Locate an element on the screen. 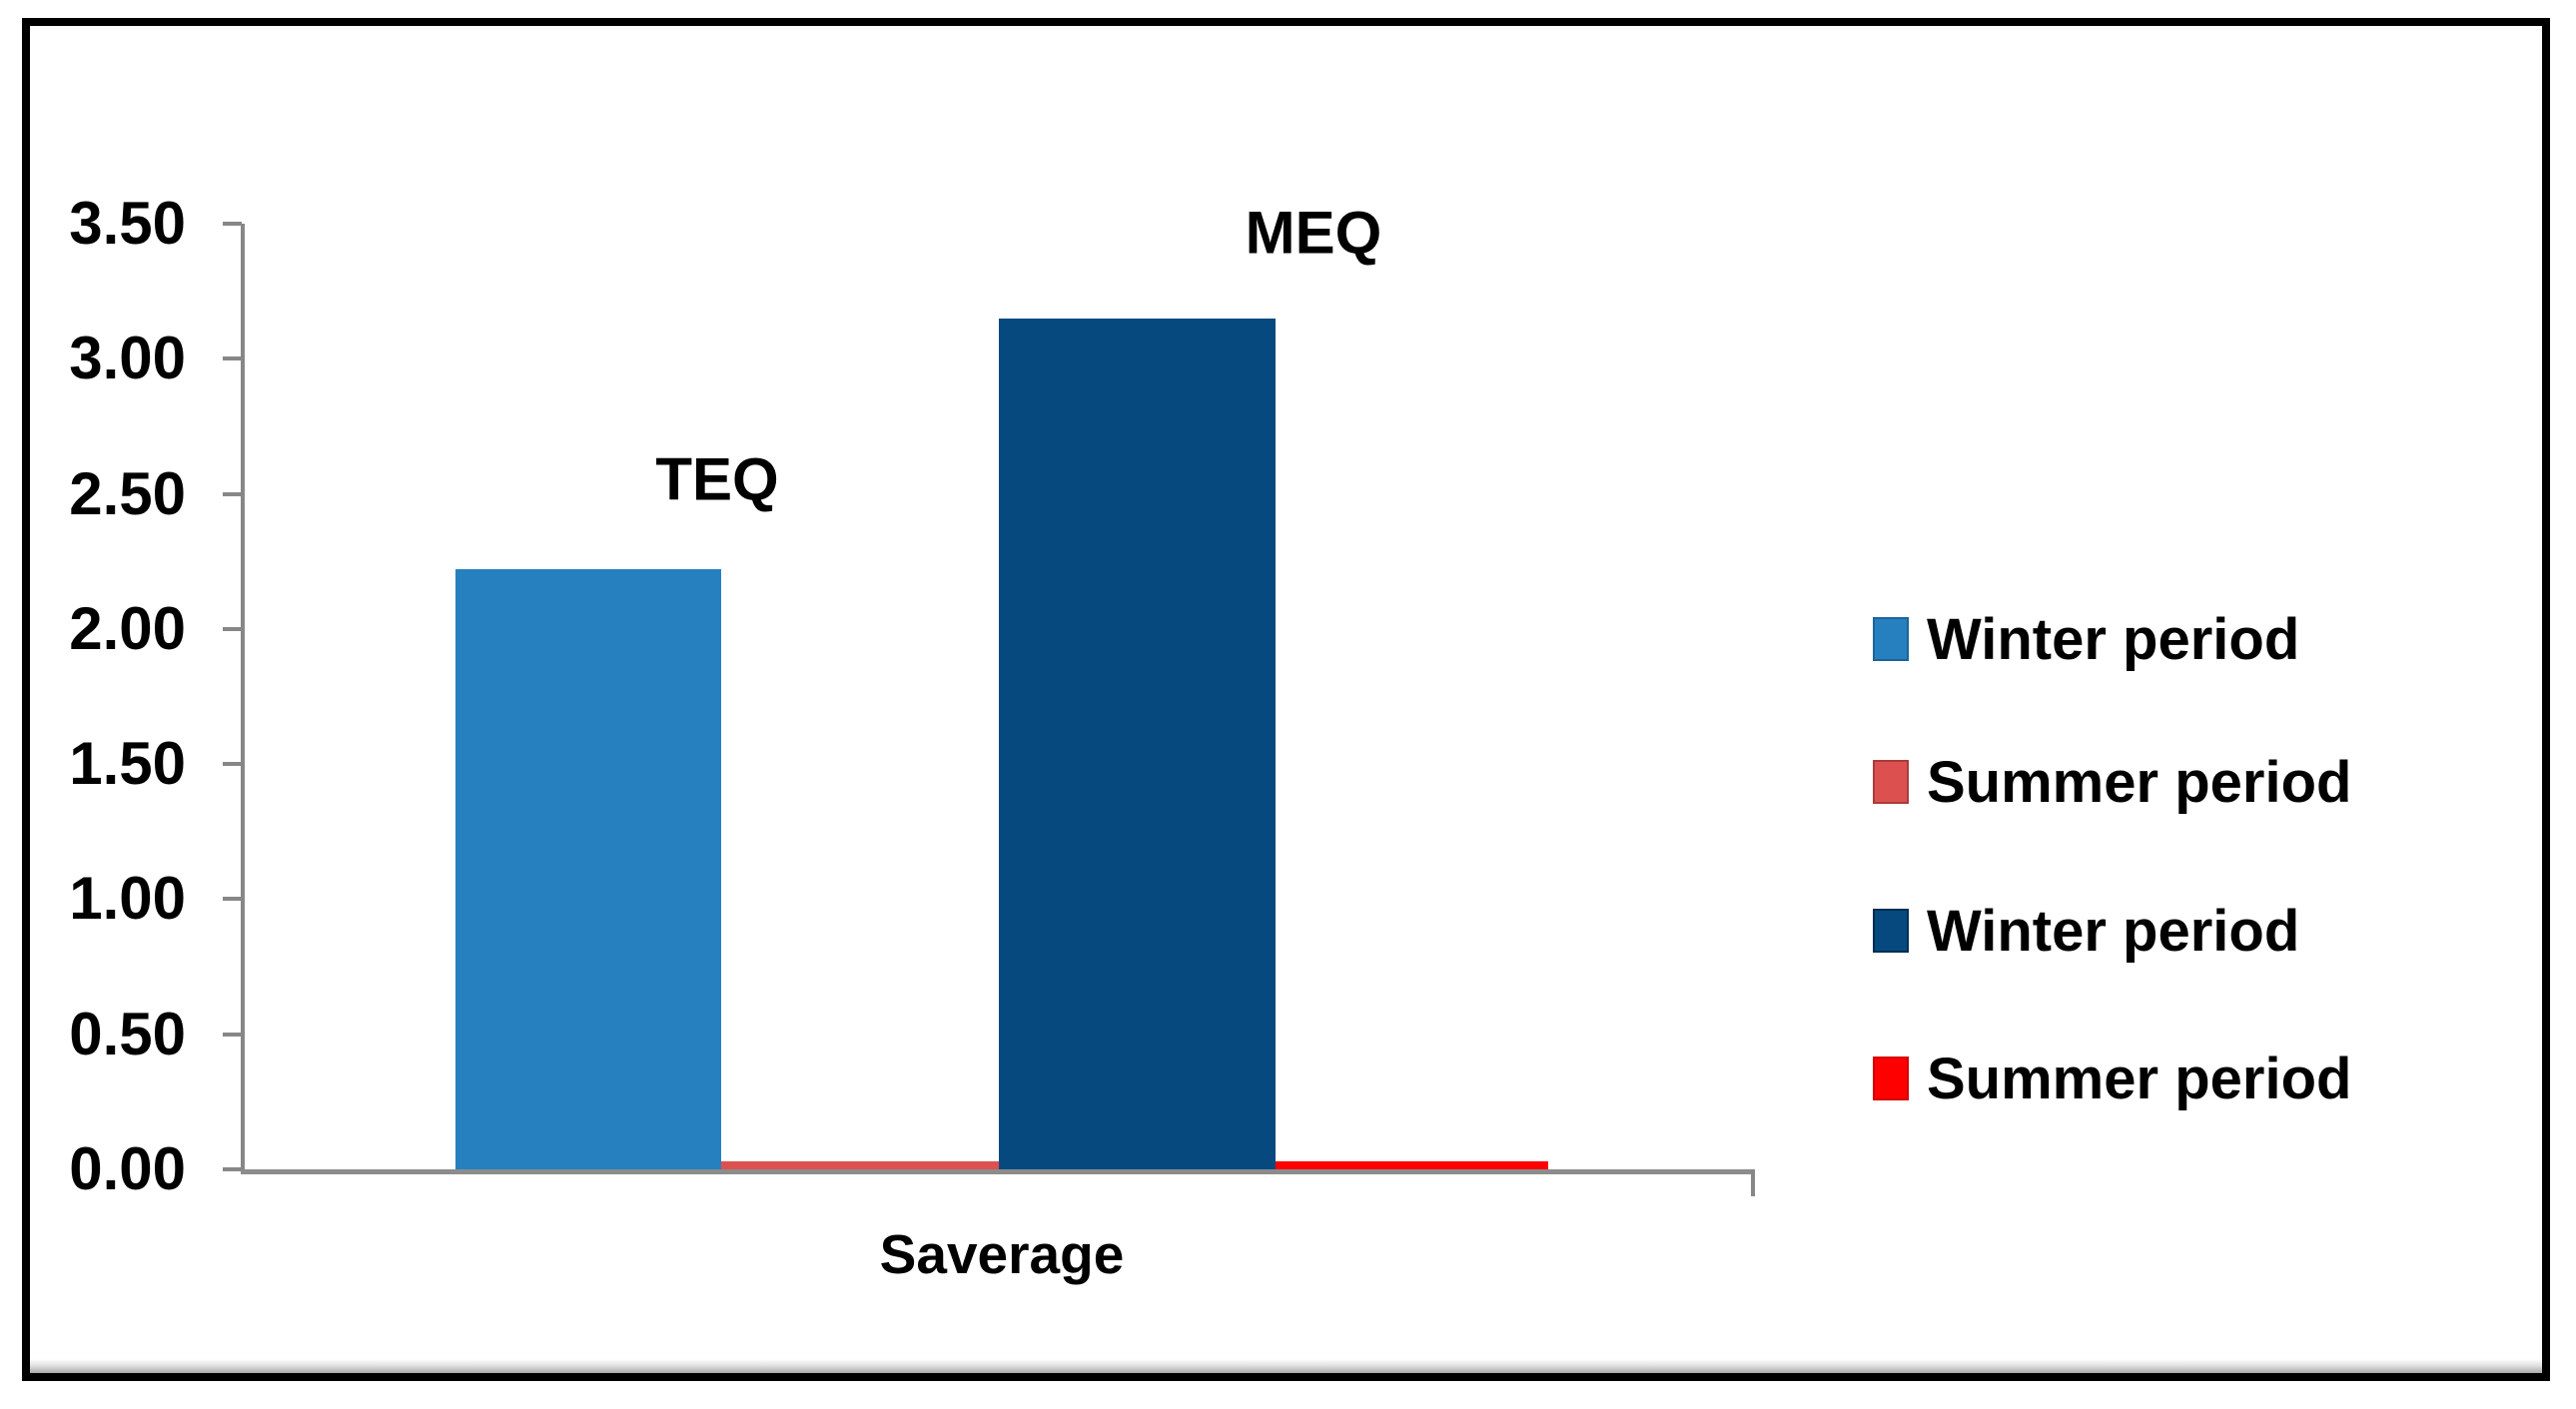  y-axis-tick-label: 2.50 is located at coordinates (128, 494).